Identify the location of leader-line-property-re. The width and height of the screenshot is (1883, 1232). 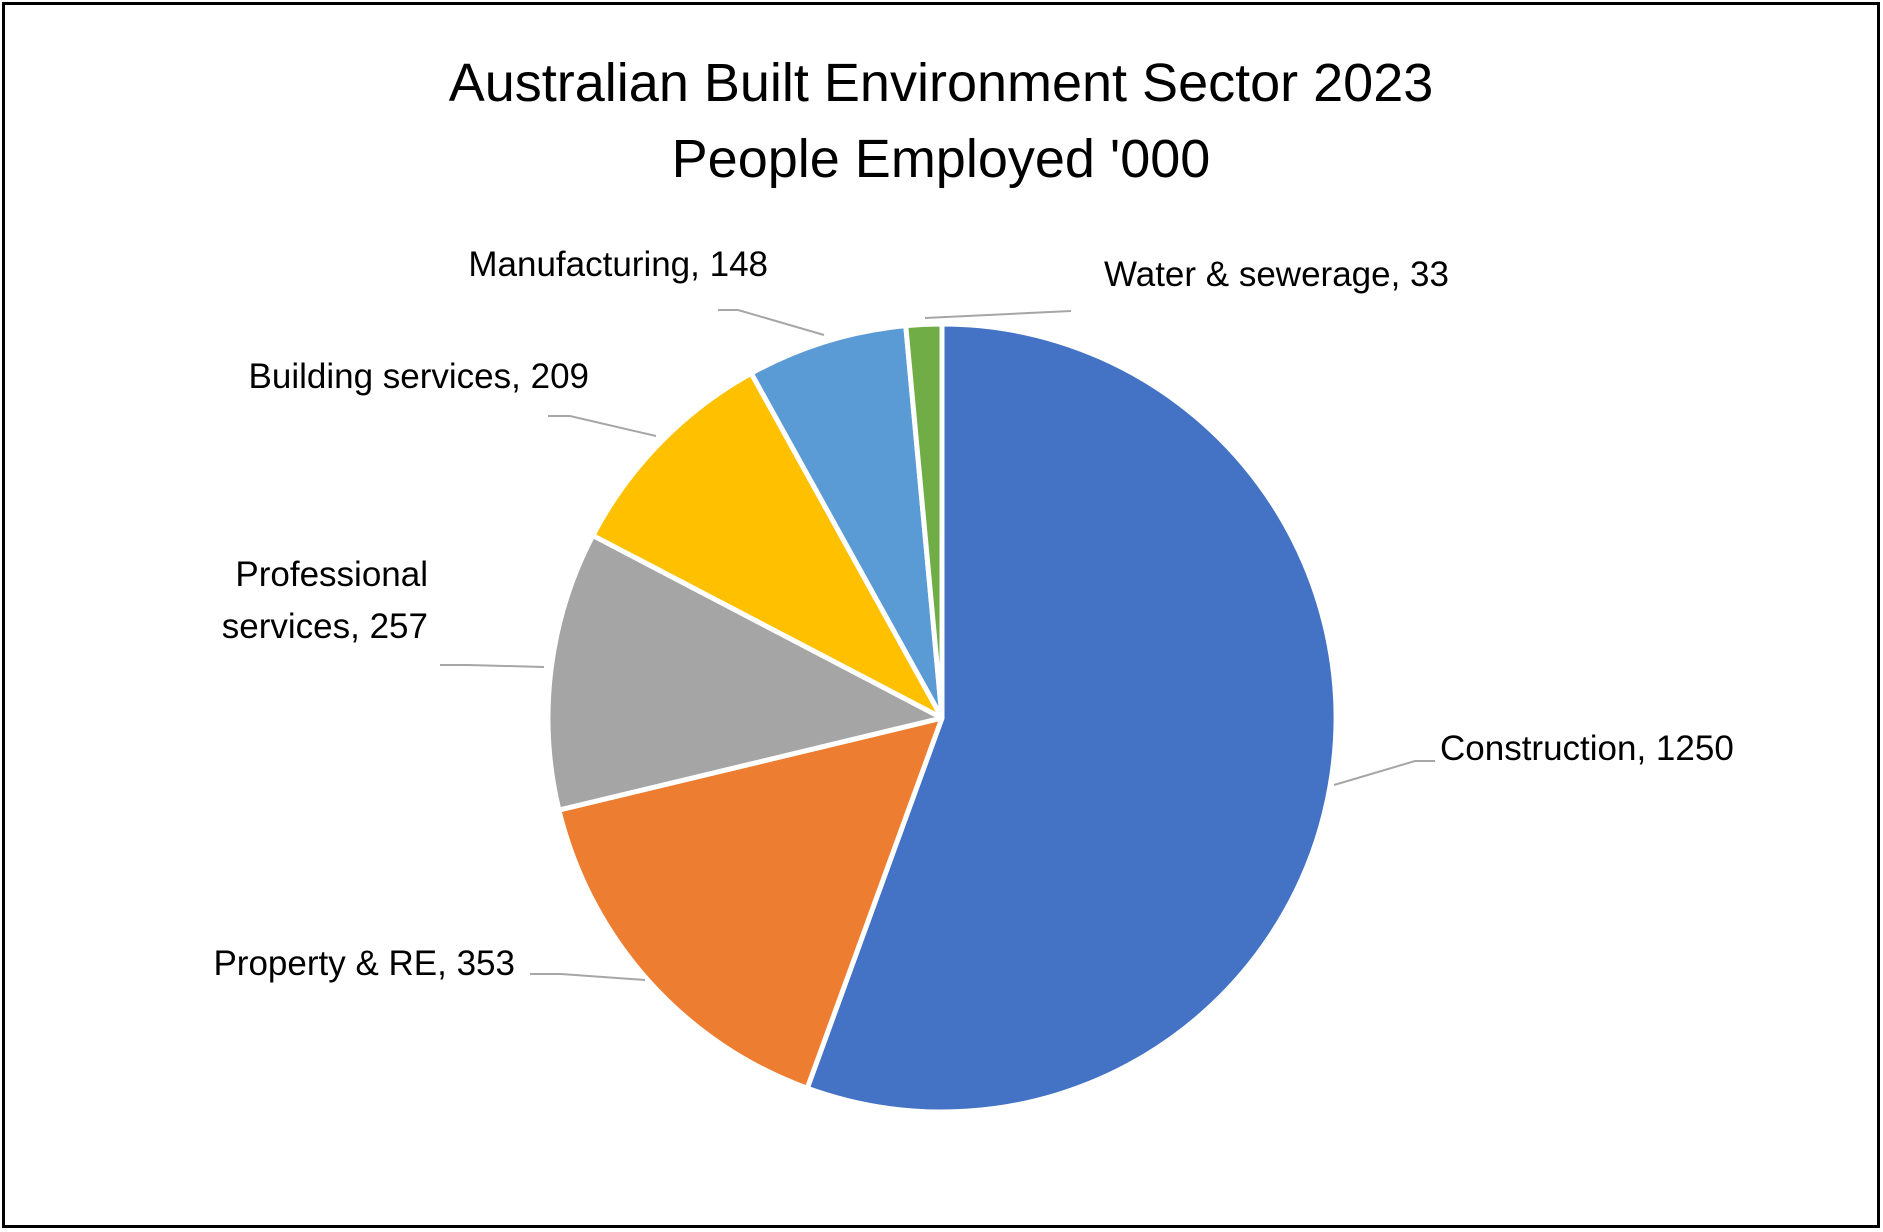
(588, 977).